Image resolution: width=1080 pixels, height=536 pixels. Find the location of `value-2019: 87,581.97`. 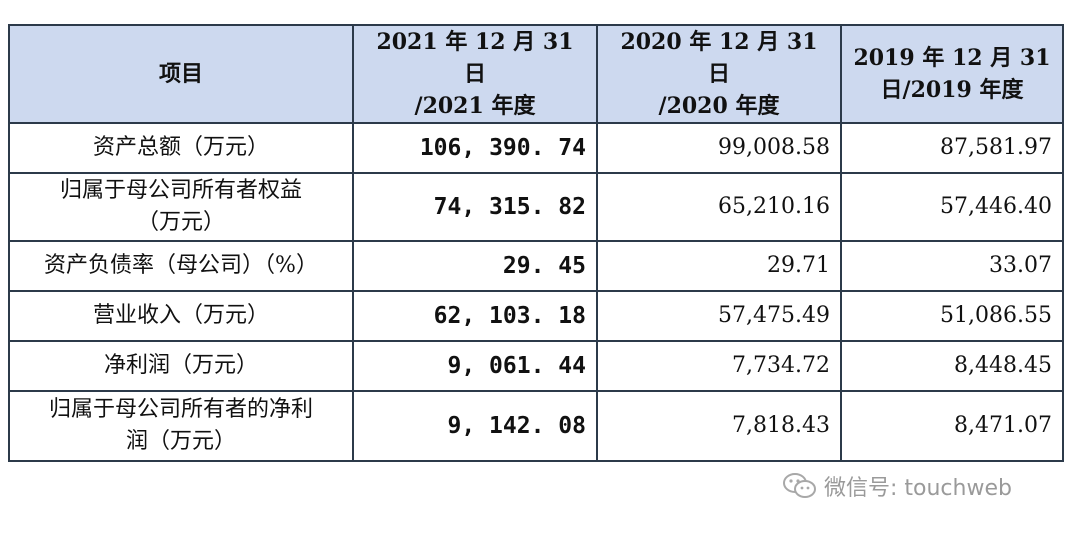

value-2019: 87,581.97 is located at coordinates (952, 148).